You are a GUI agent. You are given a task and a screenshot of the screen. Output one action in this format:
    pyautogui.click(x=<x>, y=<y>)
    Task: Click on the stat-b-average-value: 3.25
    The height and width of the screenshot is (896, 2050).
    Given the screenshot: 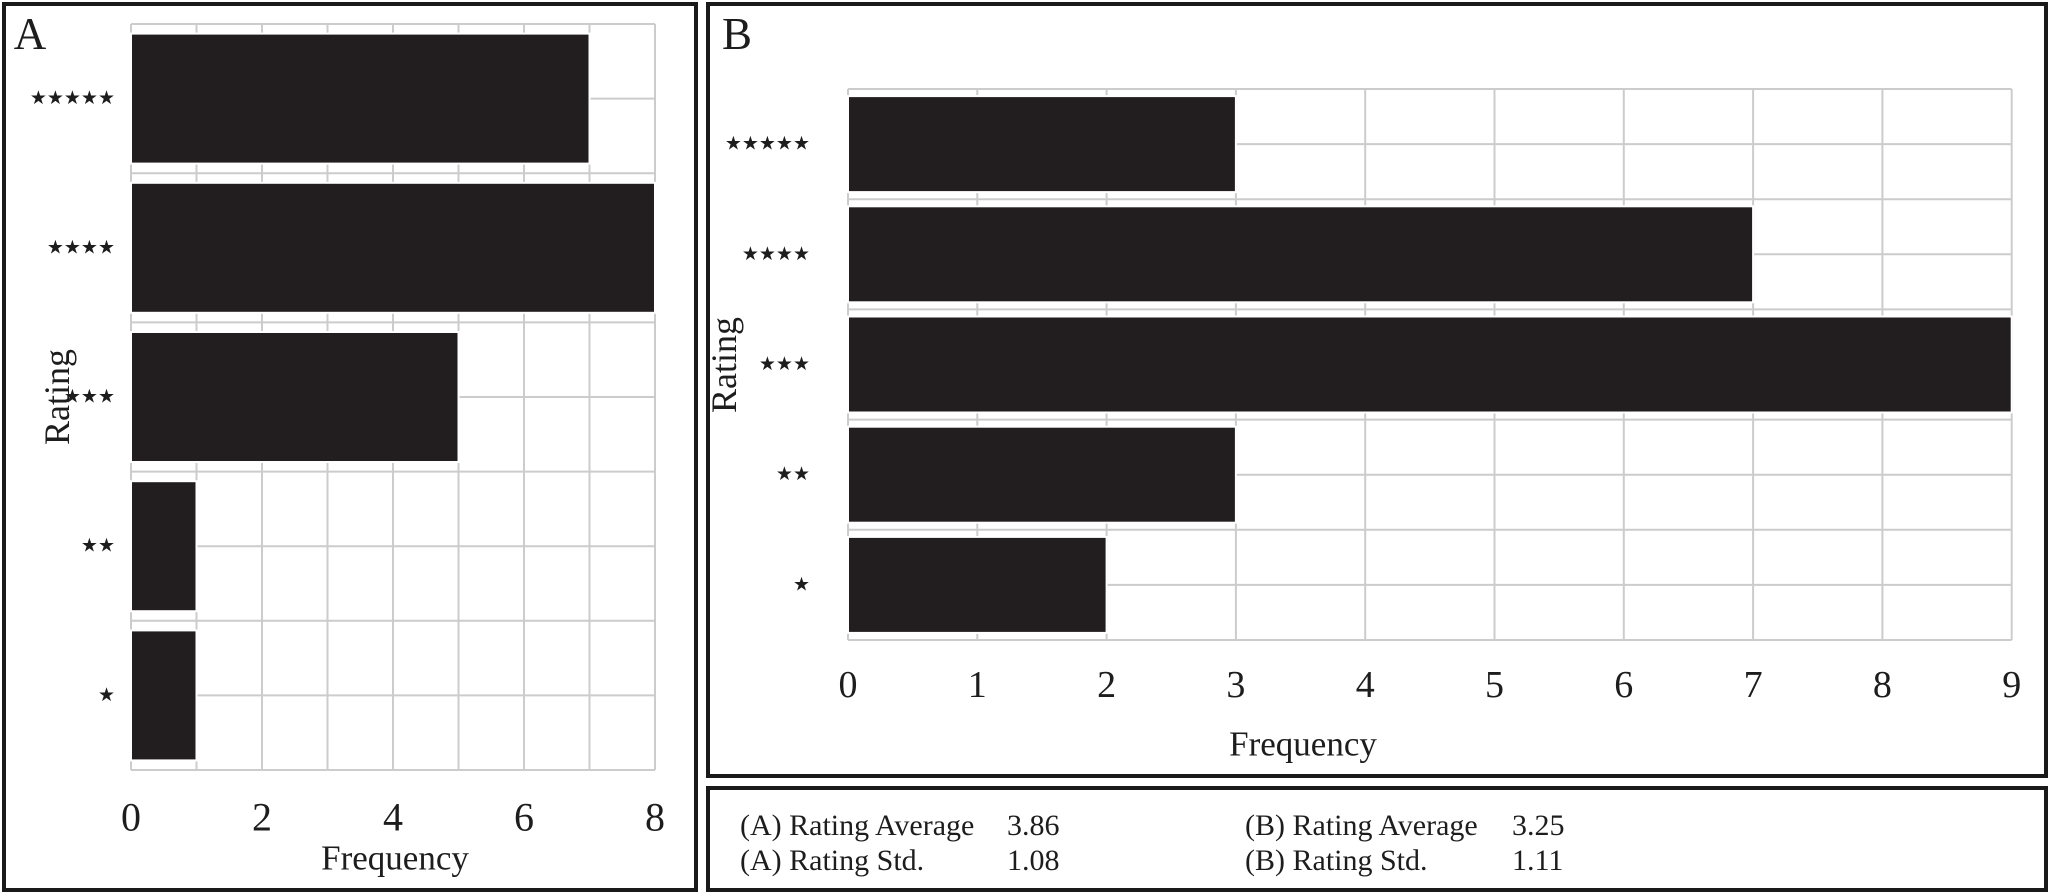 What is the action you would take?
    pyautogui.click(x=1538, y=825)
    